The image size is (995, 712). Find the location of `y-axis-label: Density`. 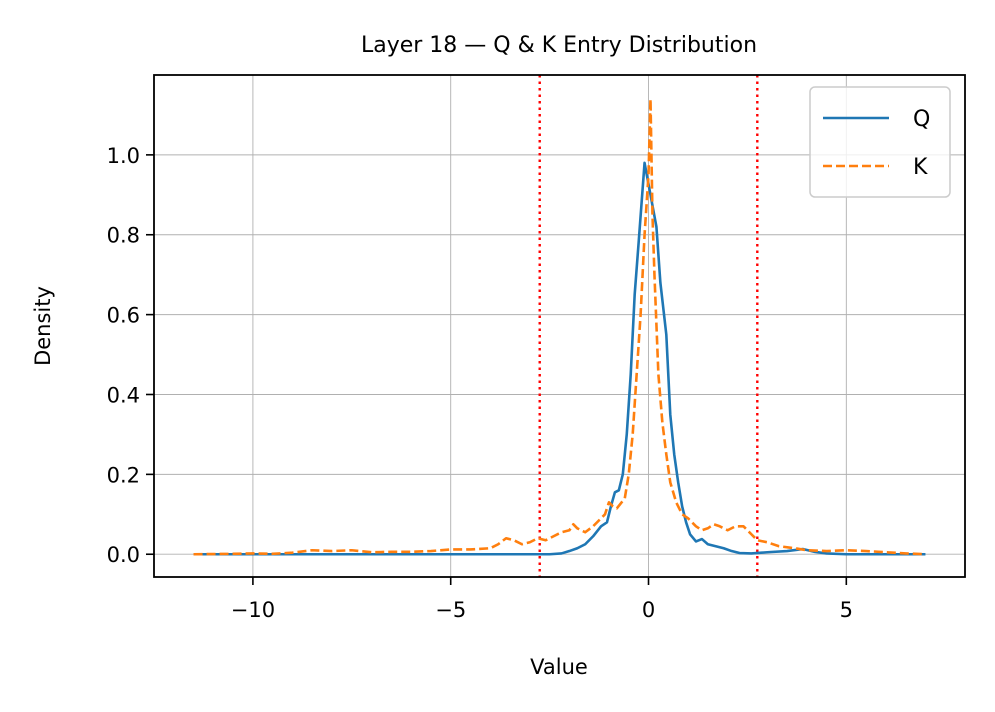

y-axis-label: Density is located at coordinates (43, 326).